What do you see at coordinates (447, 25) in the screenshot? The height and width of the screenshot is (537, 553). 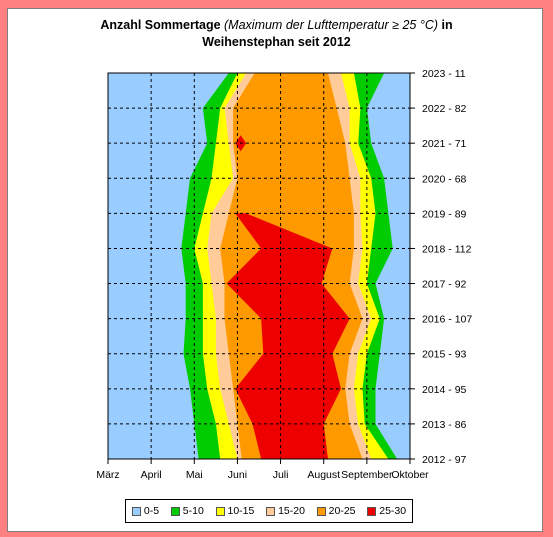 I see `title-in: in` at bounding box center [447, 25].